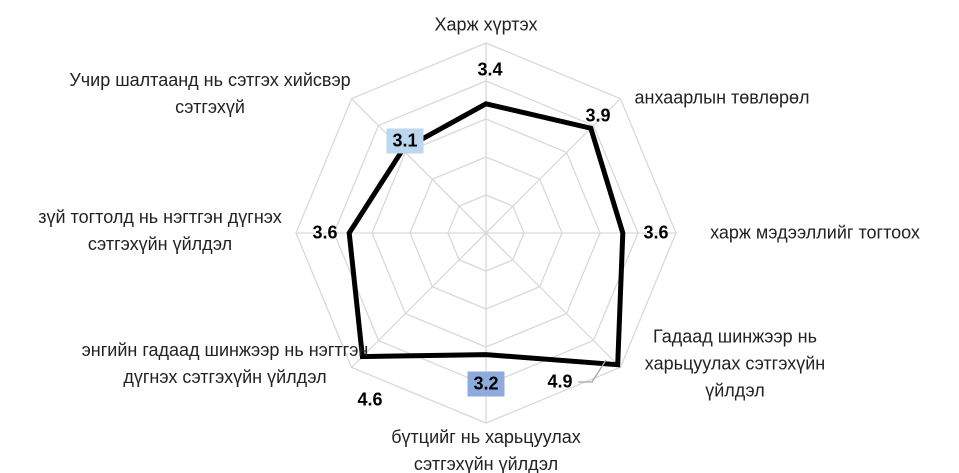  What do you see at coordinates (490, 69) in the screenshot?
I see `data-label: 3.4` at bounding box center [490, 69].